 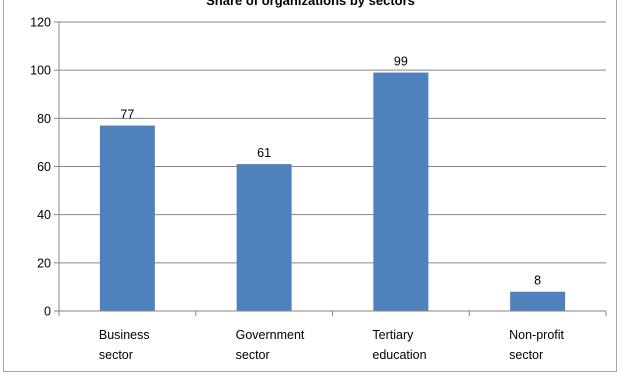 What do you see at coordinates (264, 153) in the screenshot?
I see `data-label-1: 61` at bounding box center [264, 153].